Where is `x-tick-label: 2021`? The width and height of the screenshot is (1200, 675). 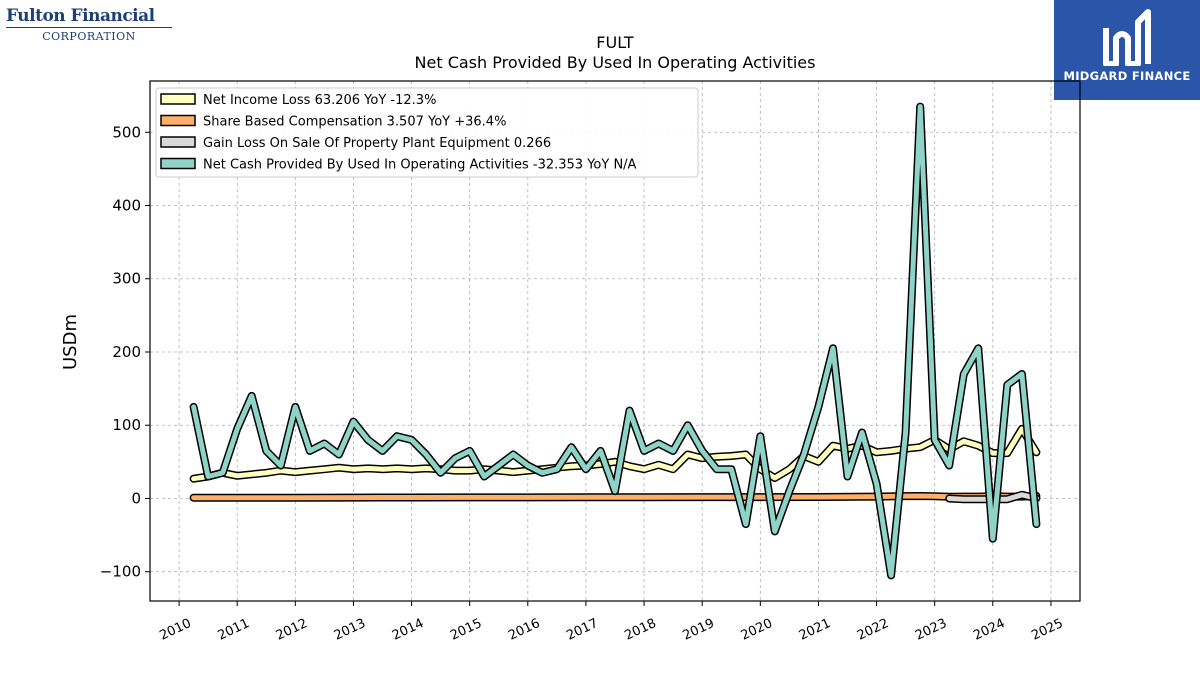 x-tick-label: 2021 is located at coordinates (815, 630).